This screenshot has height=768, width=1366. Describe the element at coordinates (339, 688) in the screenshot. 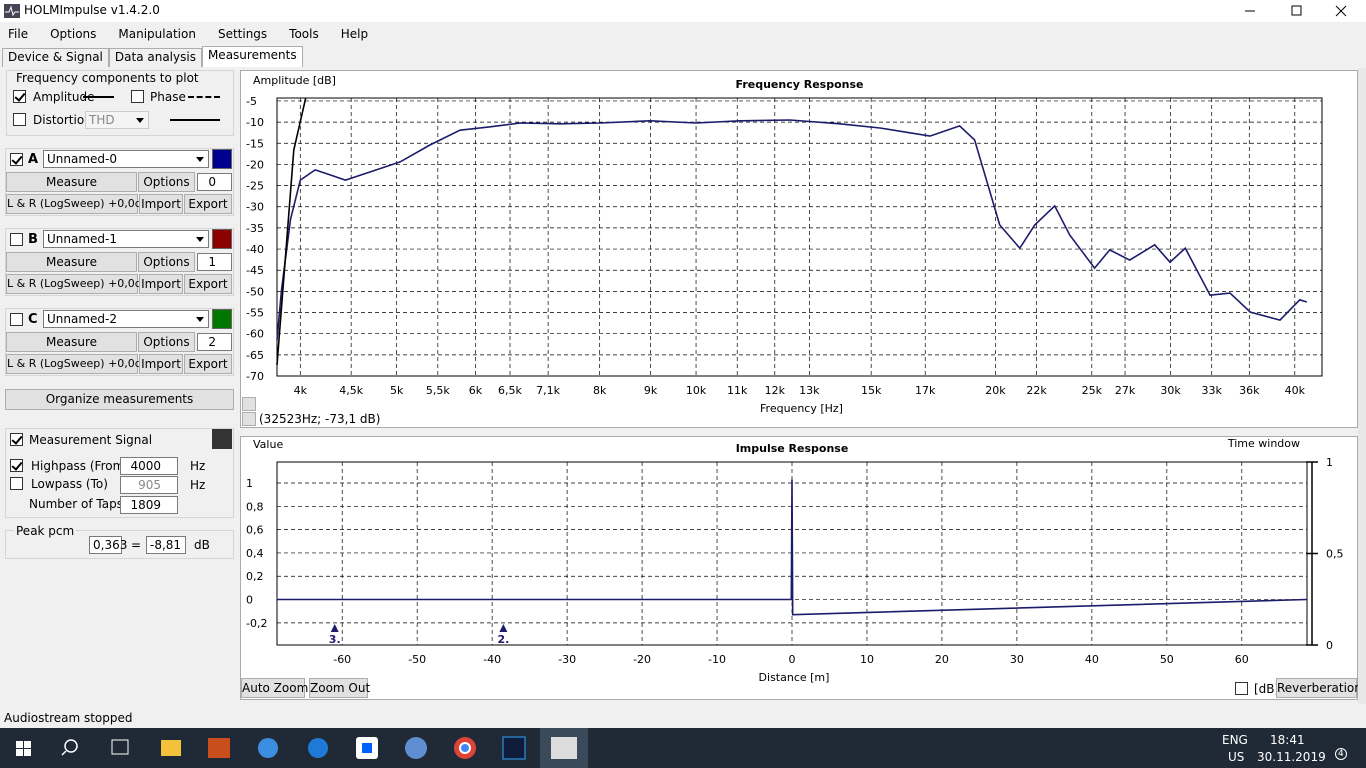

I see `zoom-out-button: Zoom Out` at that location.